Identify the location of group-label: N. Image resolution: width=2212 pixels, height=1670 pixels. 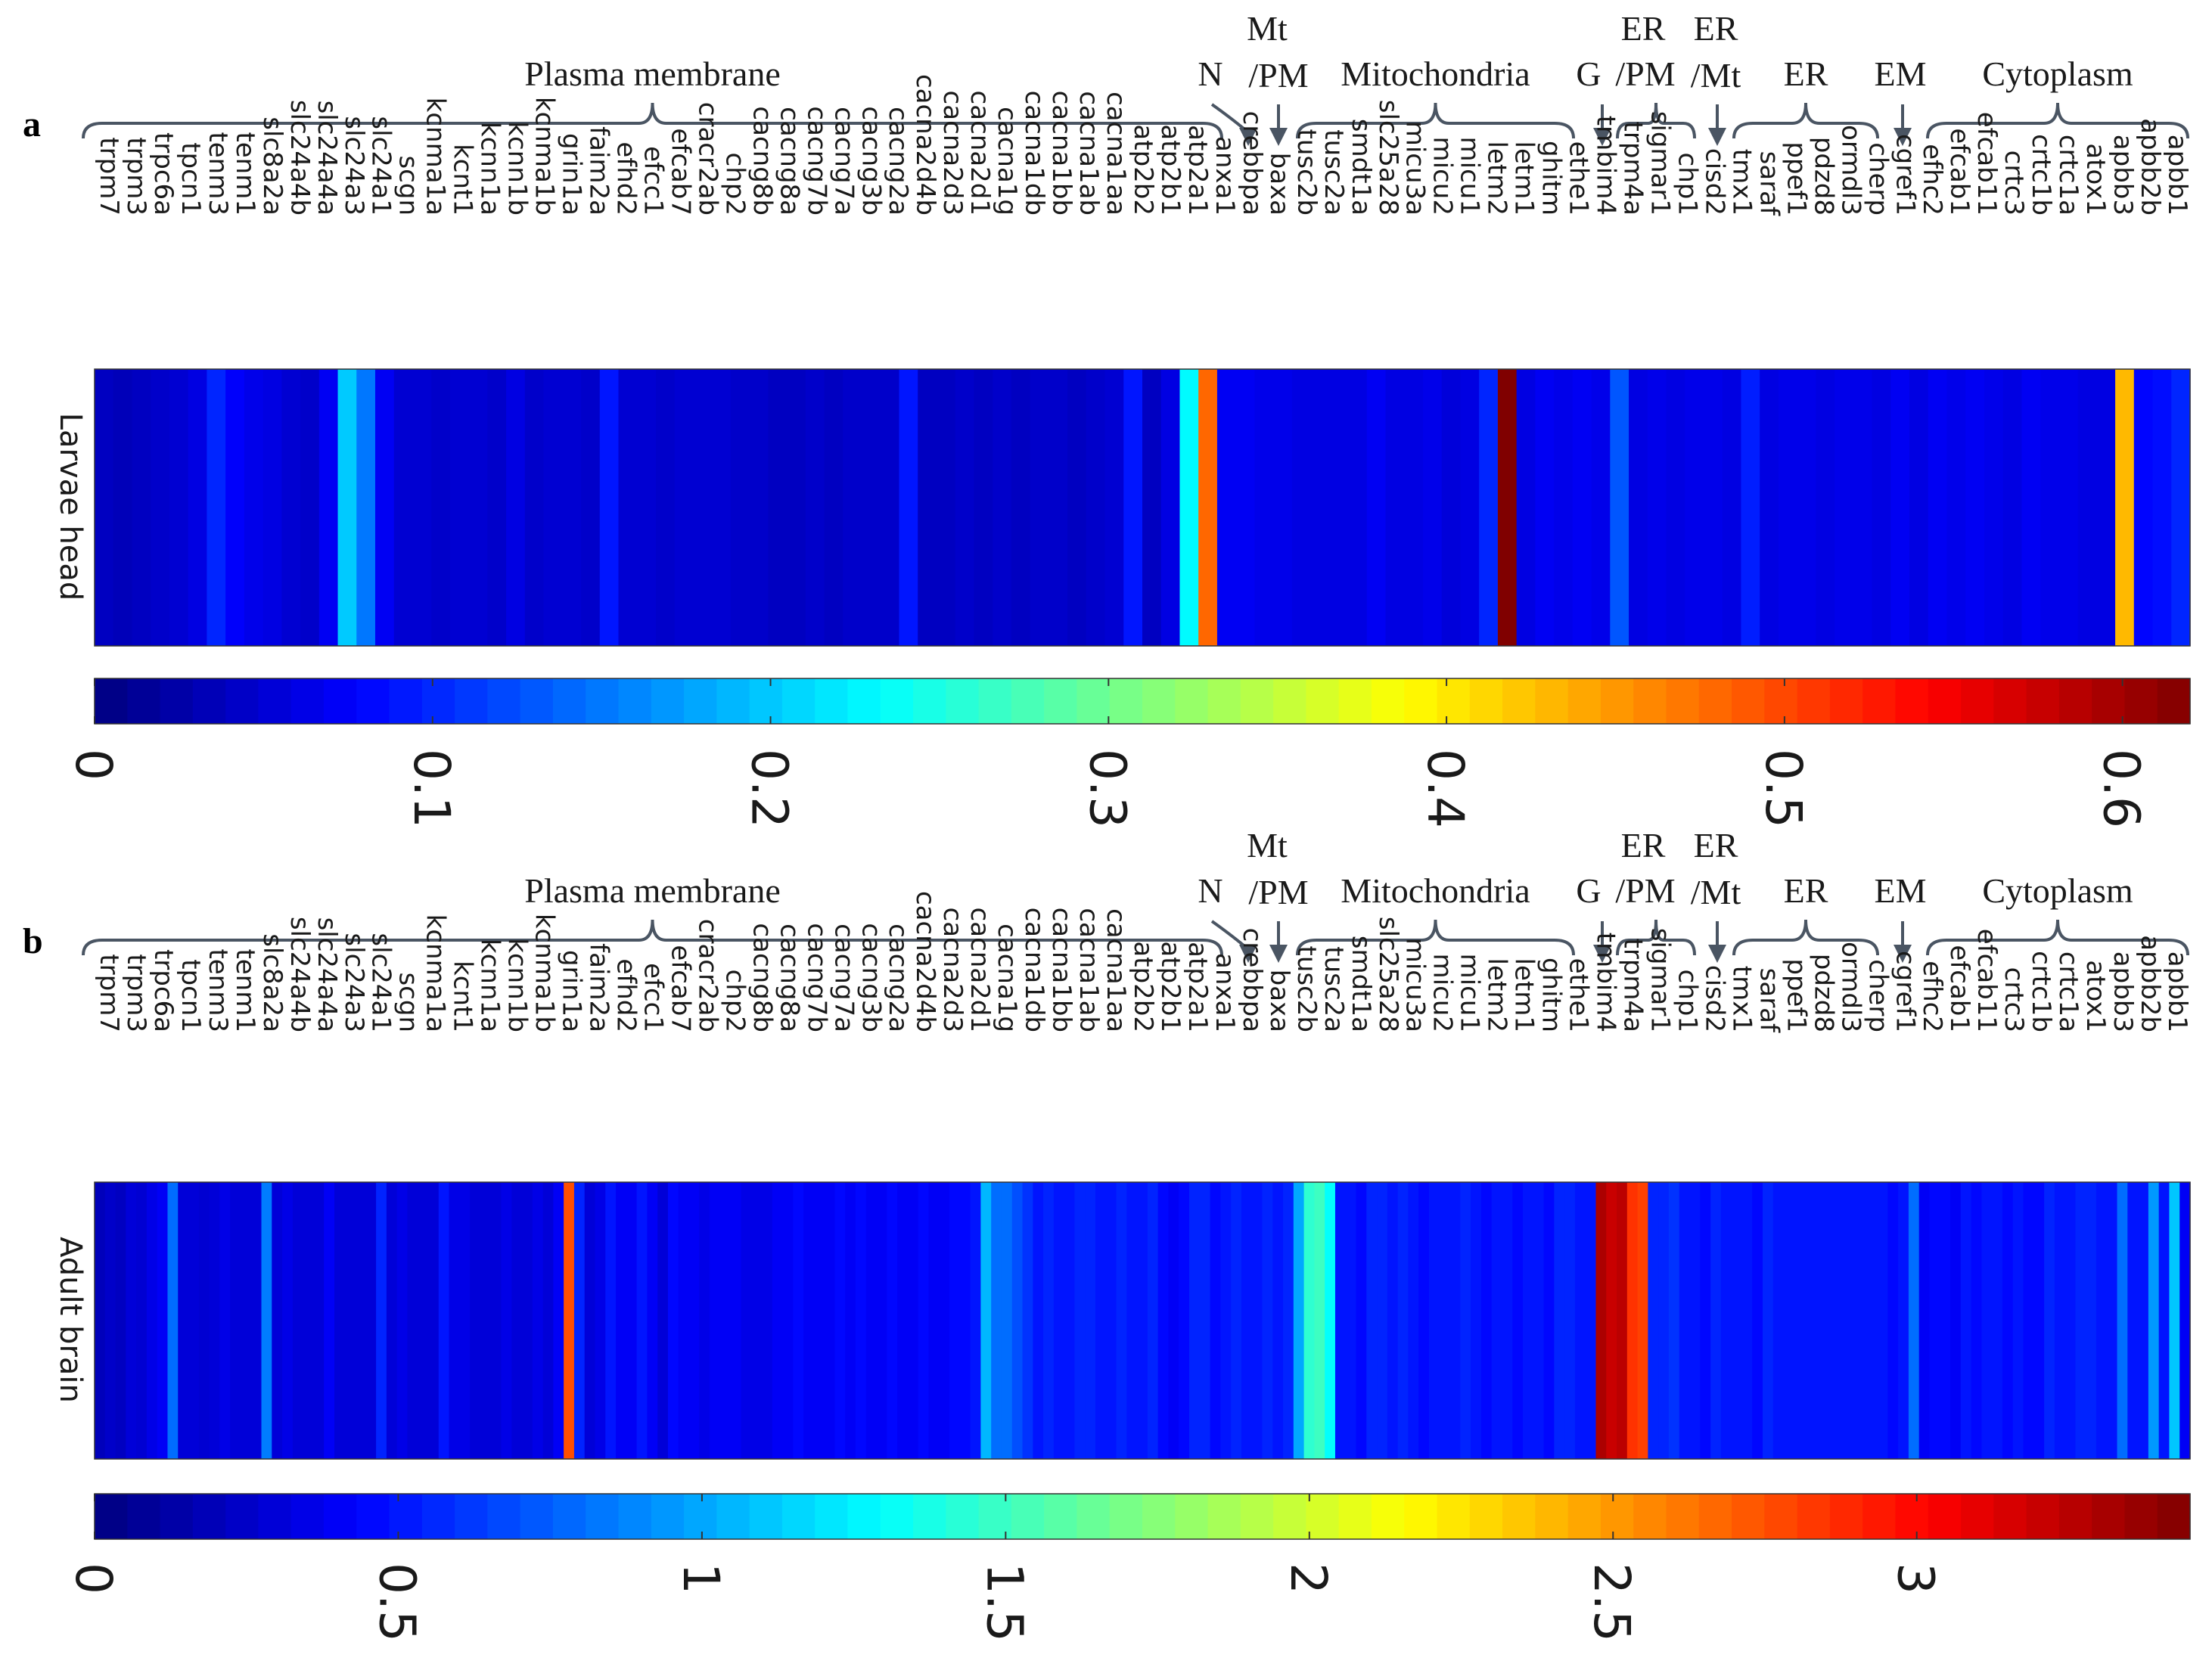
(1210, 891).